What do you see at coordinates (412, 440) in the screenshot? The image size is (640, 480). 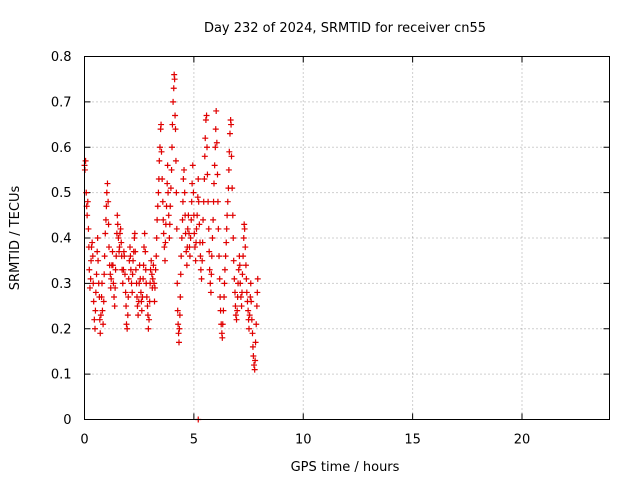 I see `x-tick-label: 15` at bounding box center [412, 440].